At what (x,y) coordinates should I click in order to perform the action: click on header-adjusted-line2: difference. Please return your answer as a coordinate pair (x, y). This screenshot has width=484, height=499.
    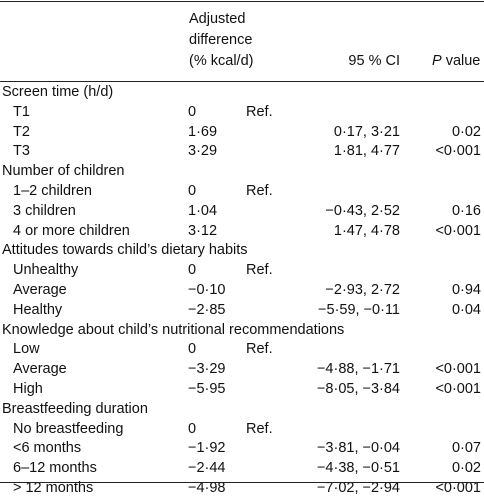
    Looking at the image, I should click on (221, 40).